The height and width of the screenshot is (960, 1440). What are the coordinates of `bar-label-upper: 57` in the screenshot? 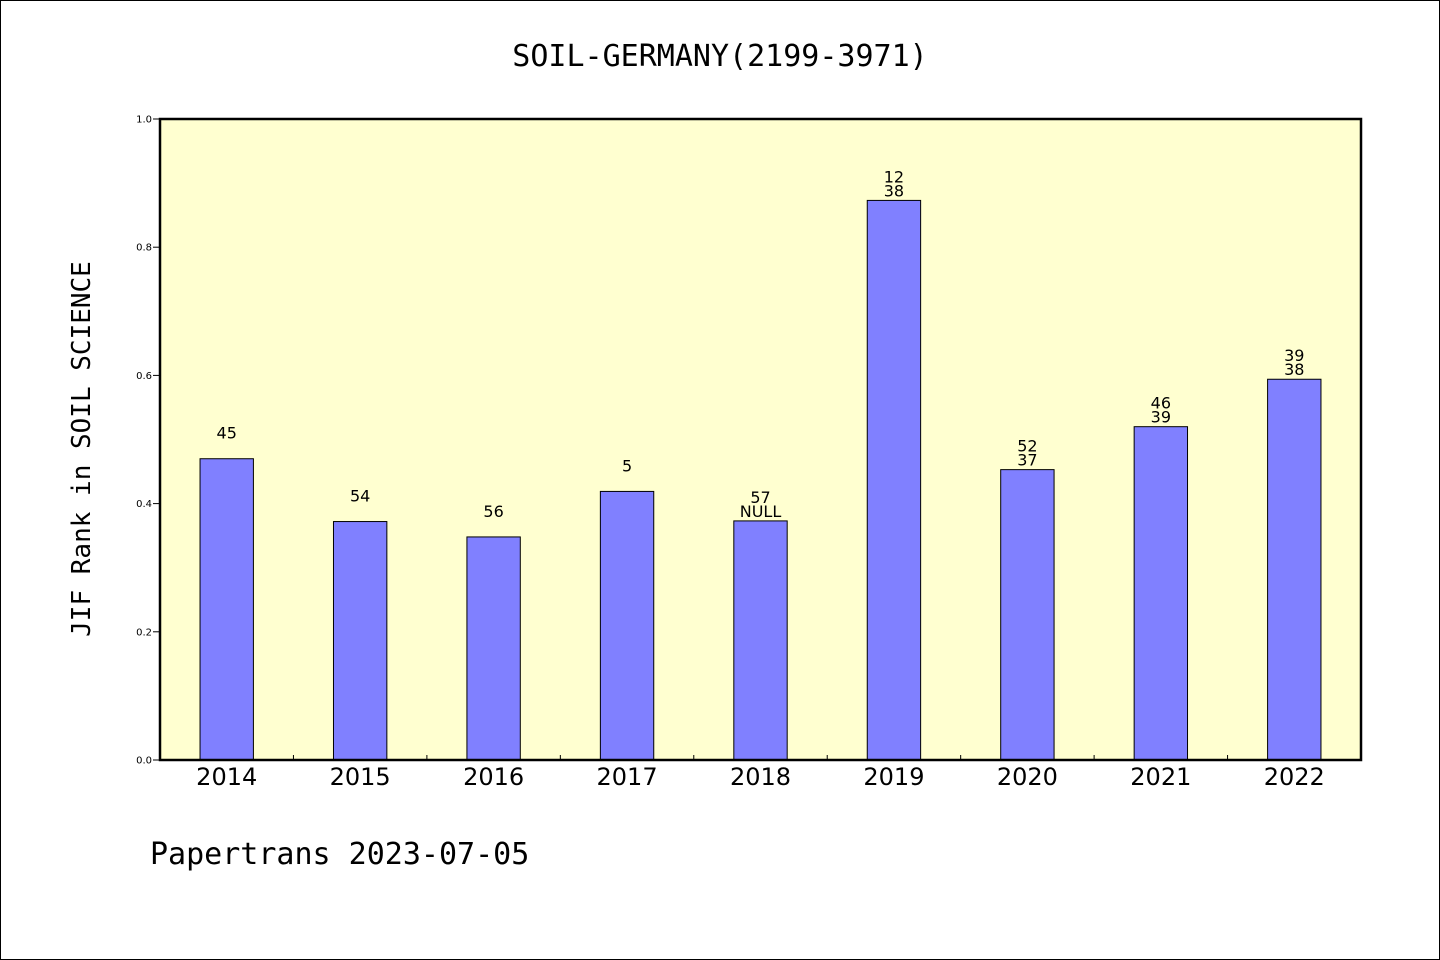 It's located at (760, 497).